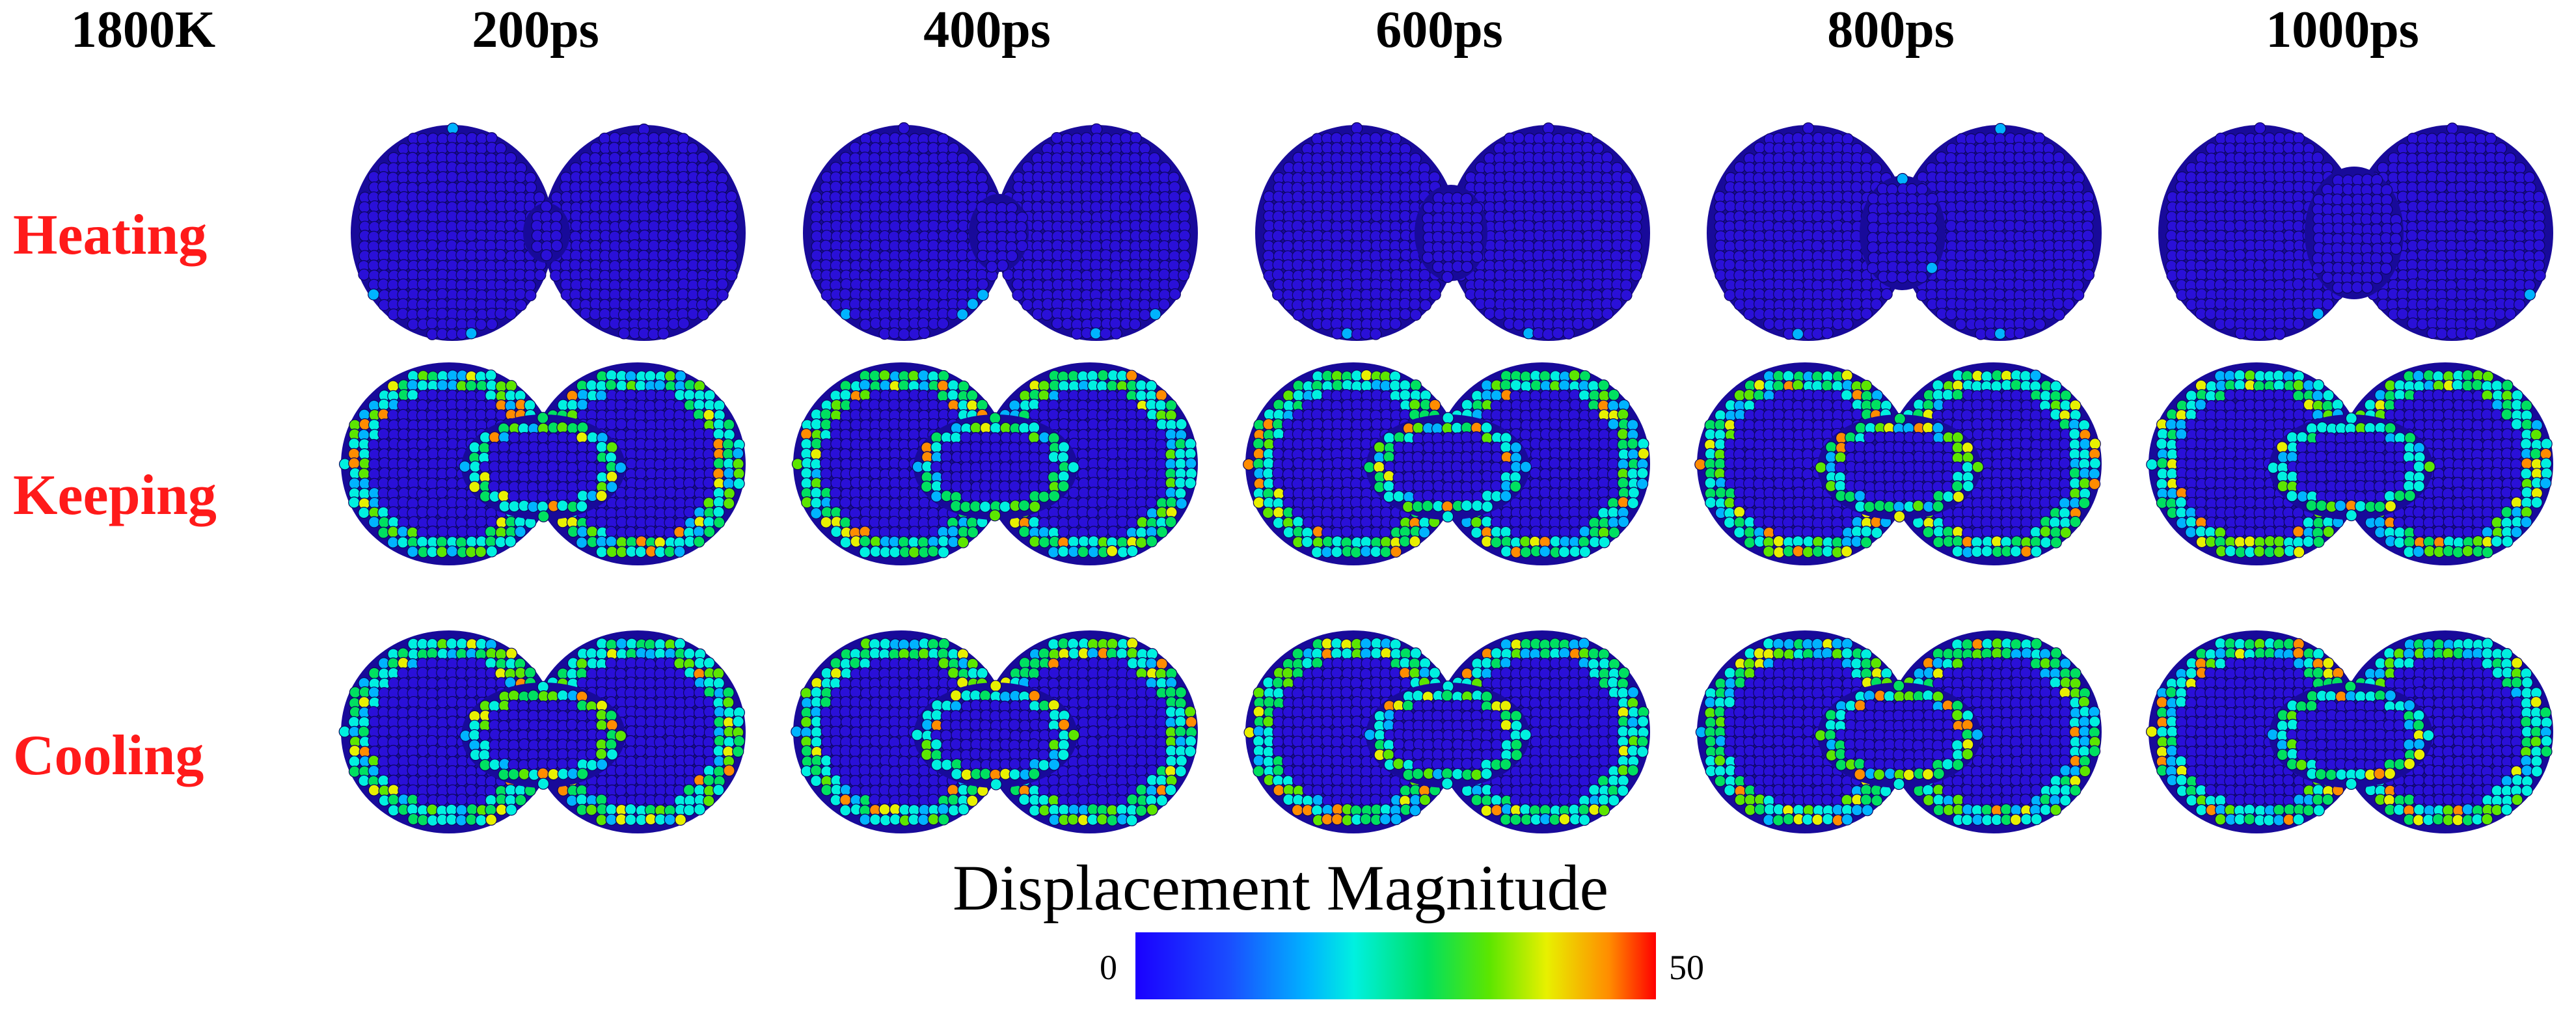 The image size is (2576, 1013). I want to click on time-header-400ps: 400ps, so click(987, 30).